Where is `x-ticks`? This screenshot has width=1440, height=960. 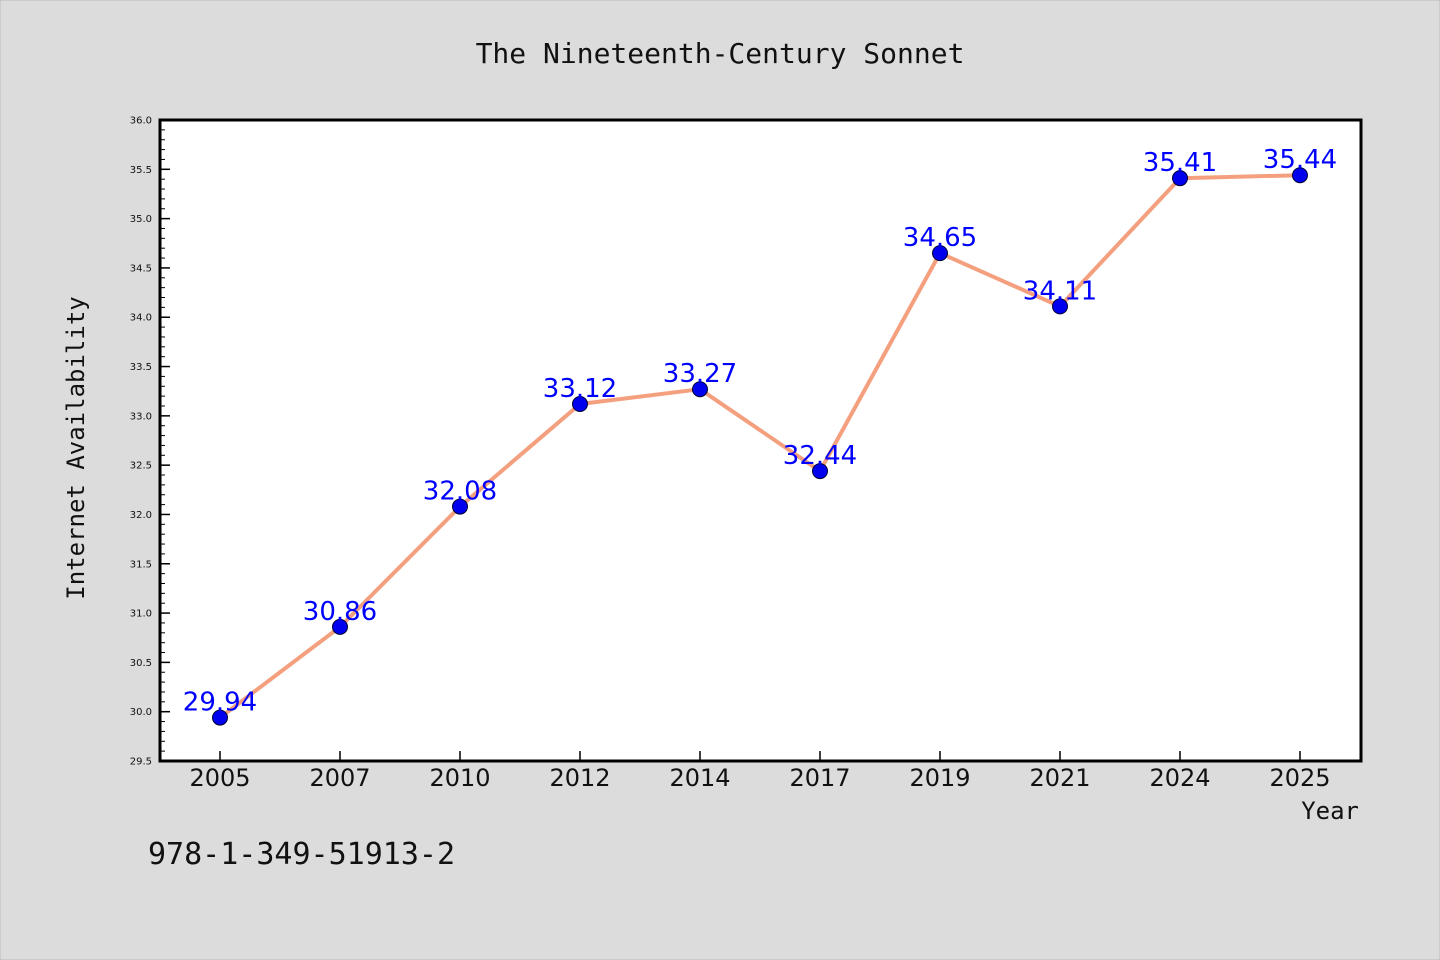 x-ticks is located at coordinates (760, 756).